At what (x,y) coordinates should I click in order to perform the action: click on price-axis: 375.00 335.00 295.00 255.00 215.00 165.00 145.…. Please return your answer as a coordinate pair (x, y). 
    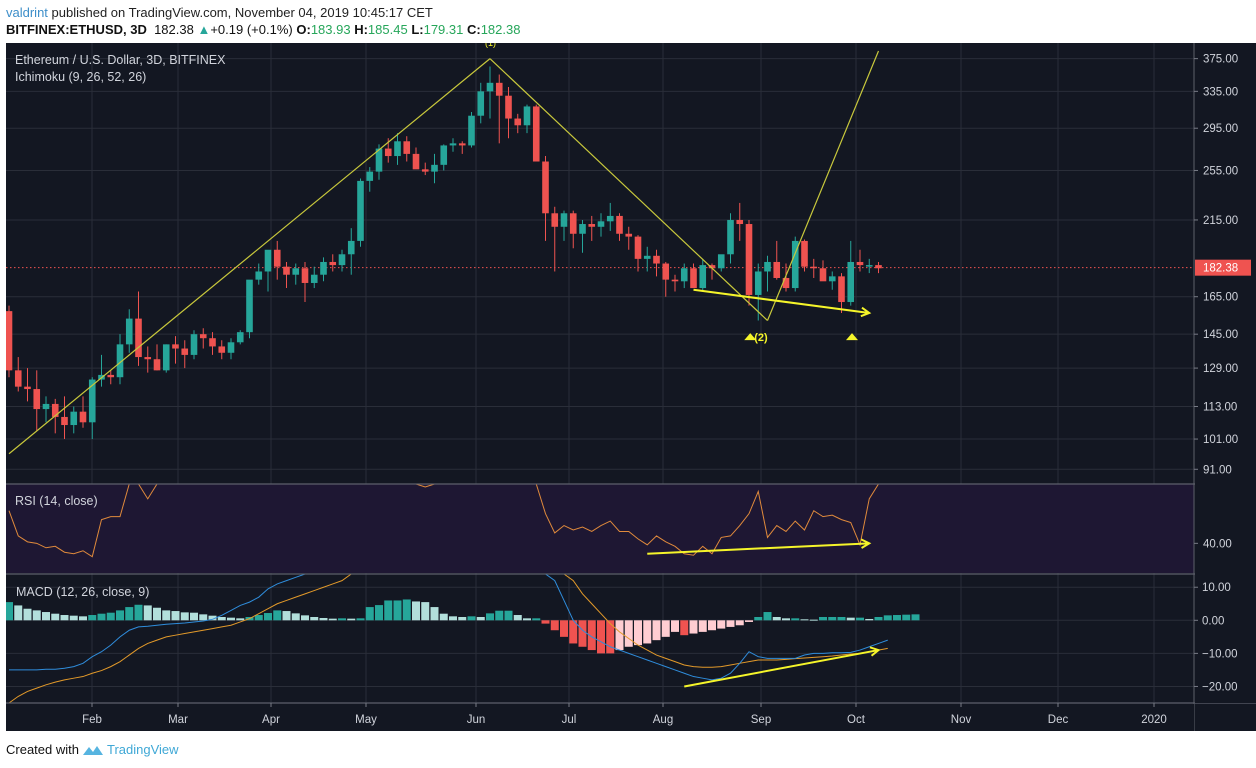
    Looking at the image, I should click on (1225, 373).